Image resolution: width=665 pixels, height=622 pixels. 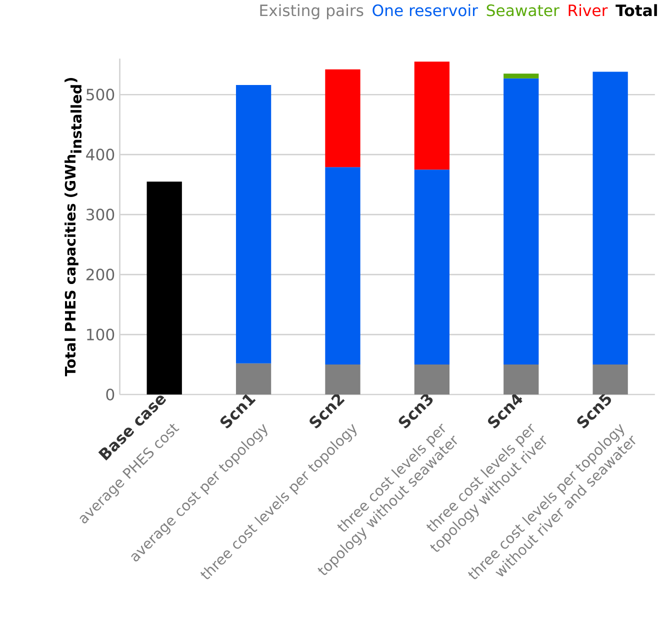 I want to click on text: Total, so click(x=636, y=10).